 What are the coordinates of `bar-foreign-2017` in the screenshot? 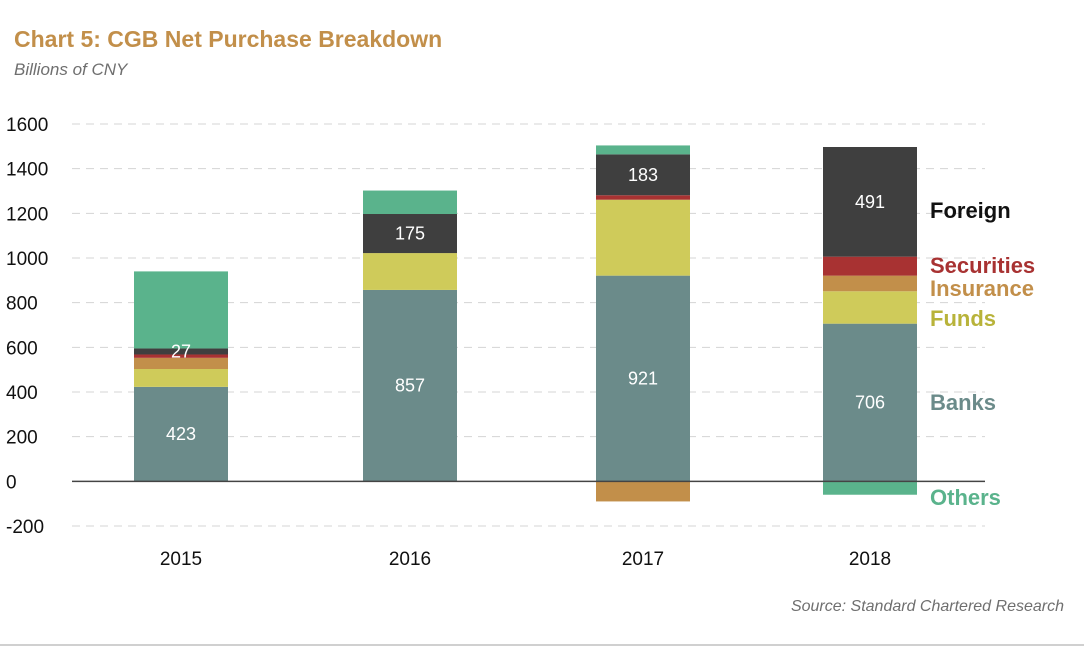 It's located at (643, 175).